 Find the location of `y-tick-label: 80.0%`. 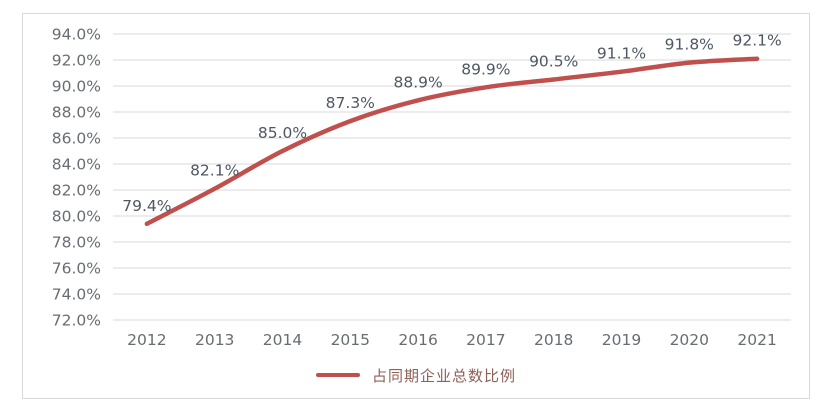

y-tick-label: 80.0% is located at coordinates (76, 217).